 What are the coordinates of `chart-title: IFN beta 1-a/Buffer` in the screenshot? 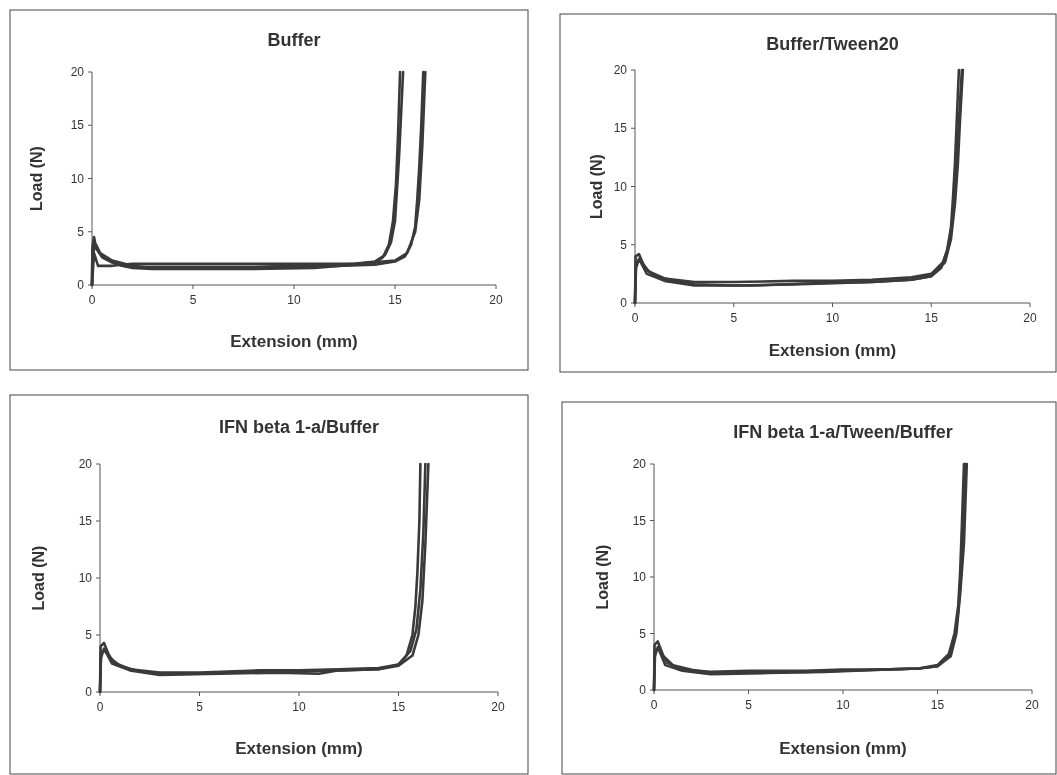 It's located at (299, 427).